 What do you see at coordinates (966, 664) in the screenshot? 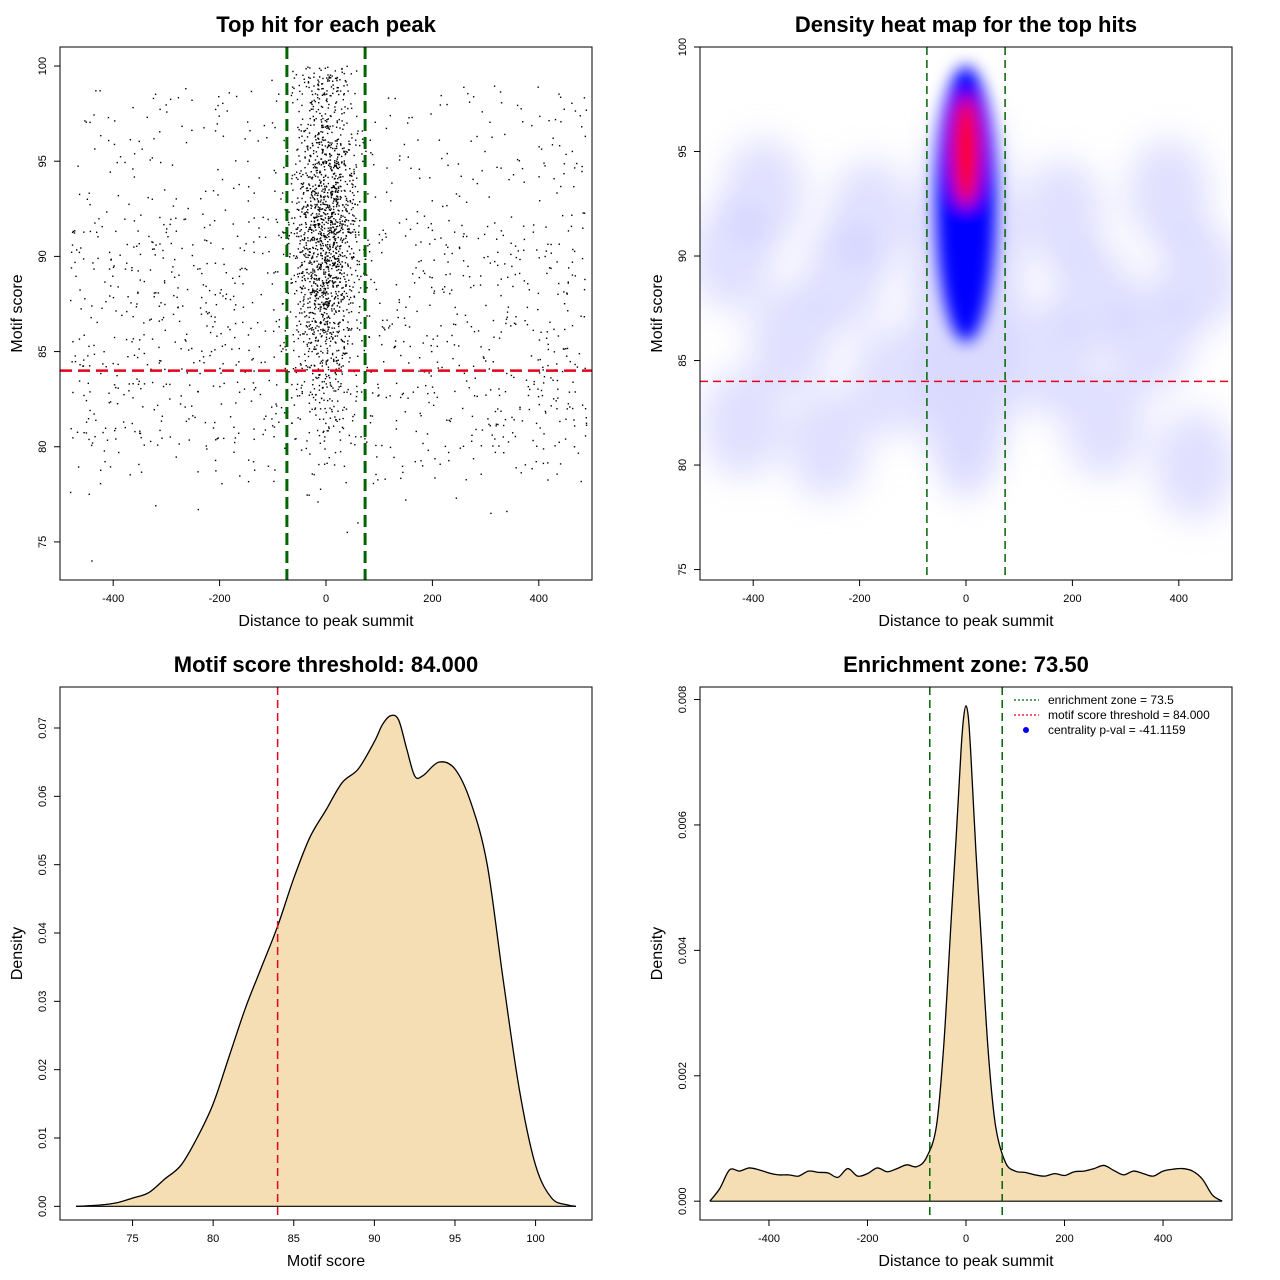
I see `chart-title: Enrichment zone: 73.50` at bounding box center [966, 664].